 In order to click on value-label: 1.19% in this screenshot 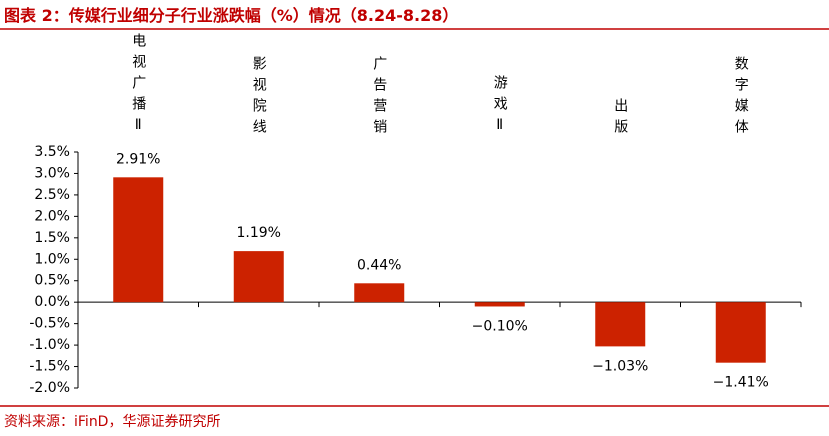, I will do `click(259, 233)`.